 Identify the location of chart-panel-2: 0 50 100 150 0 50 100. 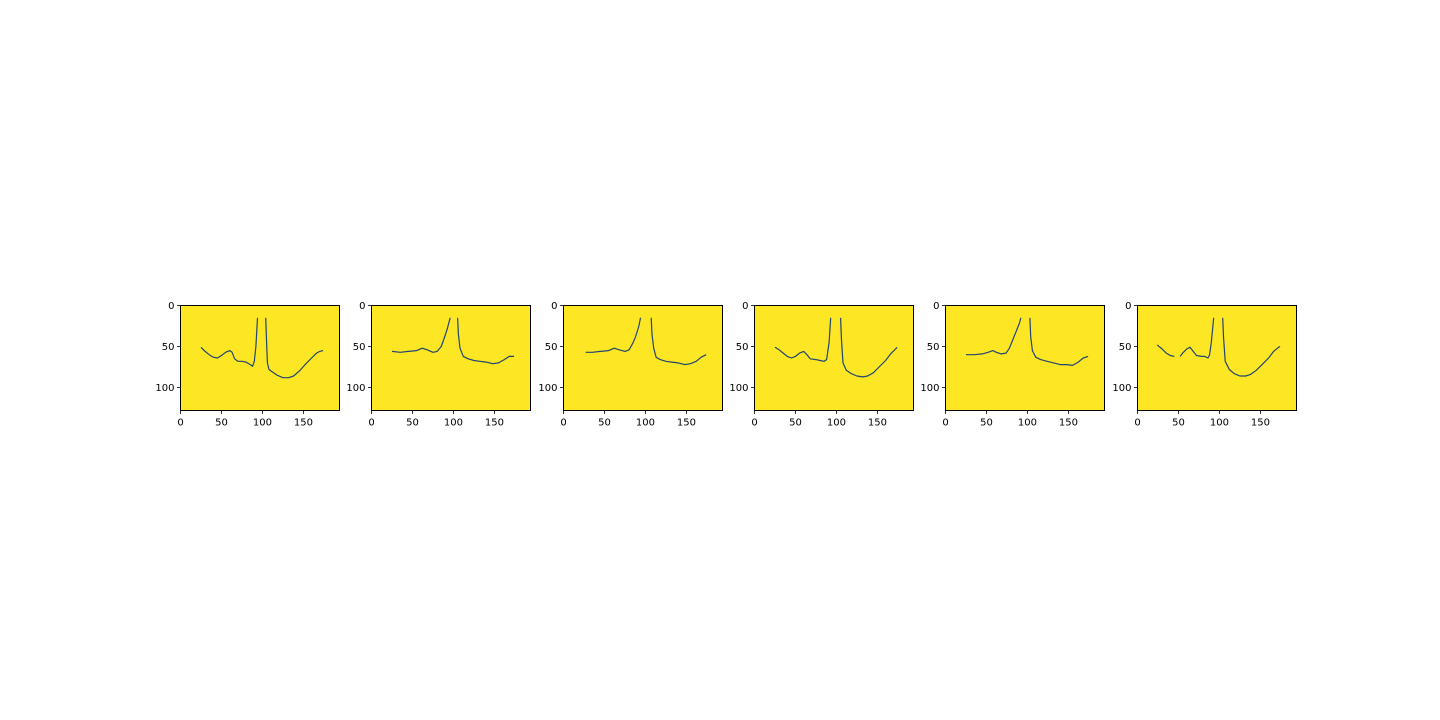
(438, 365).